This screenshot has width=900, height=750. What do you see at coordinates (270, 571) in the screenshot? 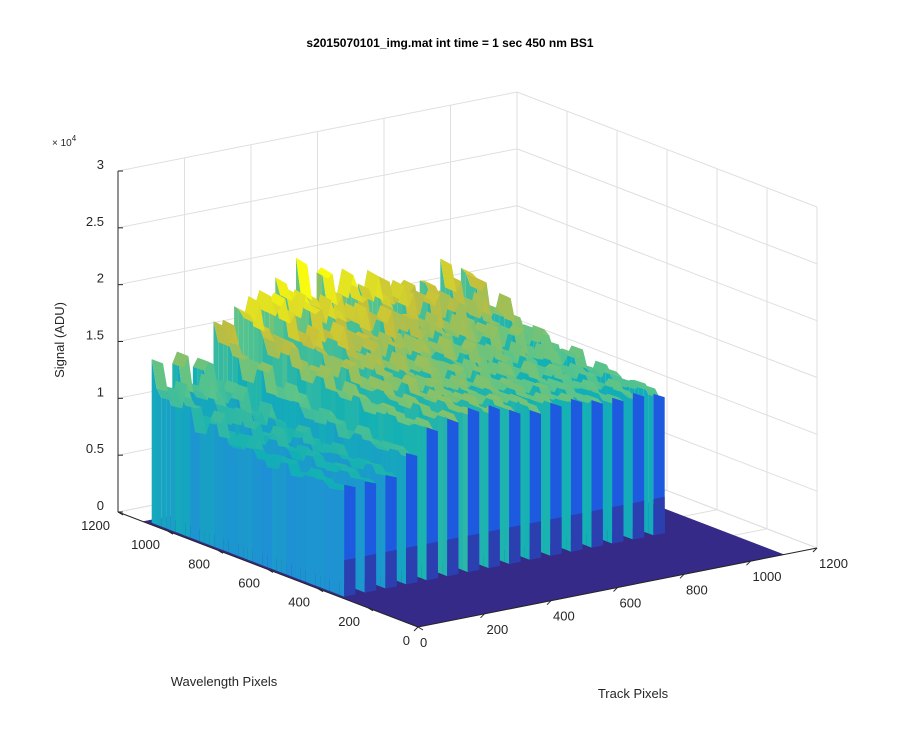
I see `y-tick-mark` at bounding box center [270, 571].